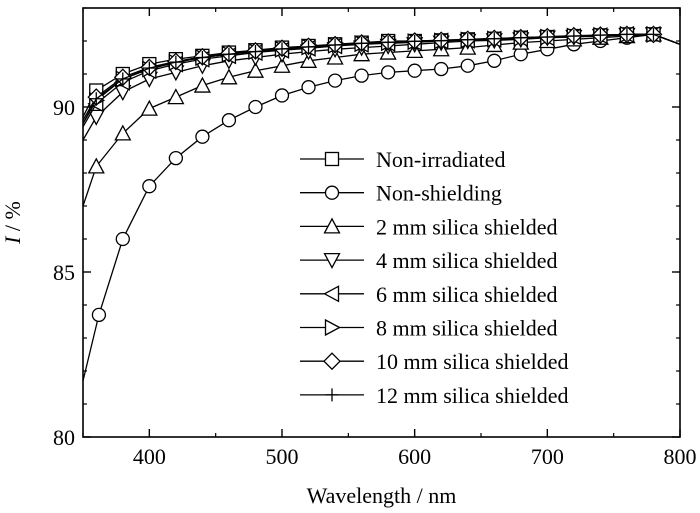 This screenshot has height=513, width=700. What do you see at coordinates (382, 495) in the screenshot?
I see `x-axis-title: Wavelength / nm` at bounding box center [382, 495].